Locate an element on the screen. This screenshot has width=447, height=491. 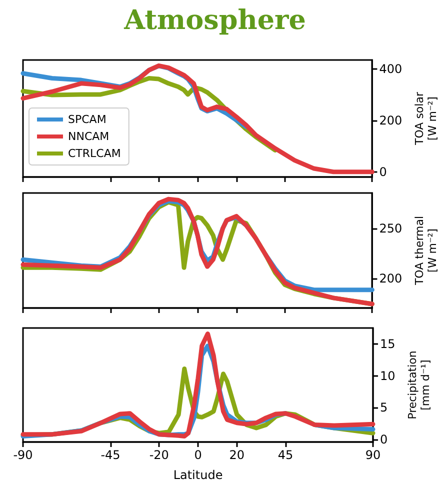
legend-label: NNCAM is located at coordinates (89, 136).